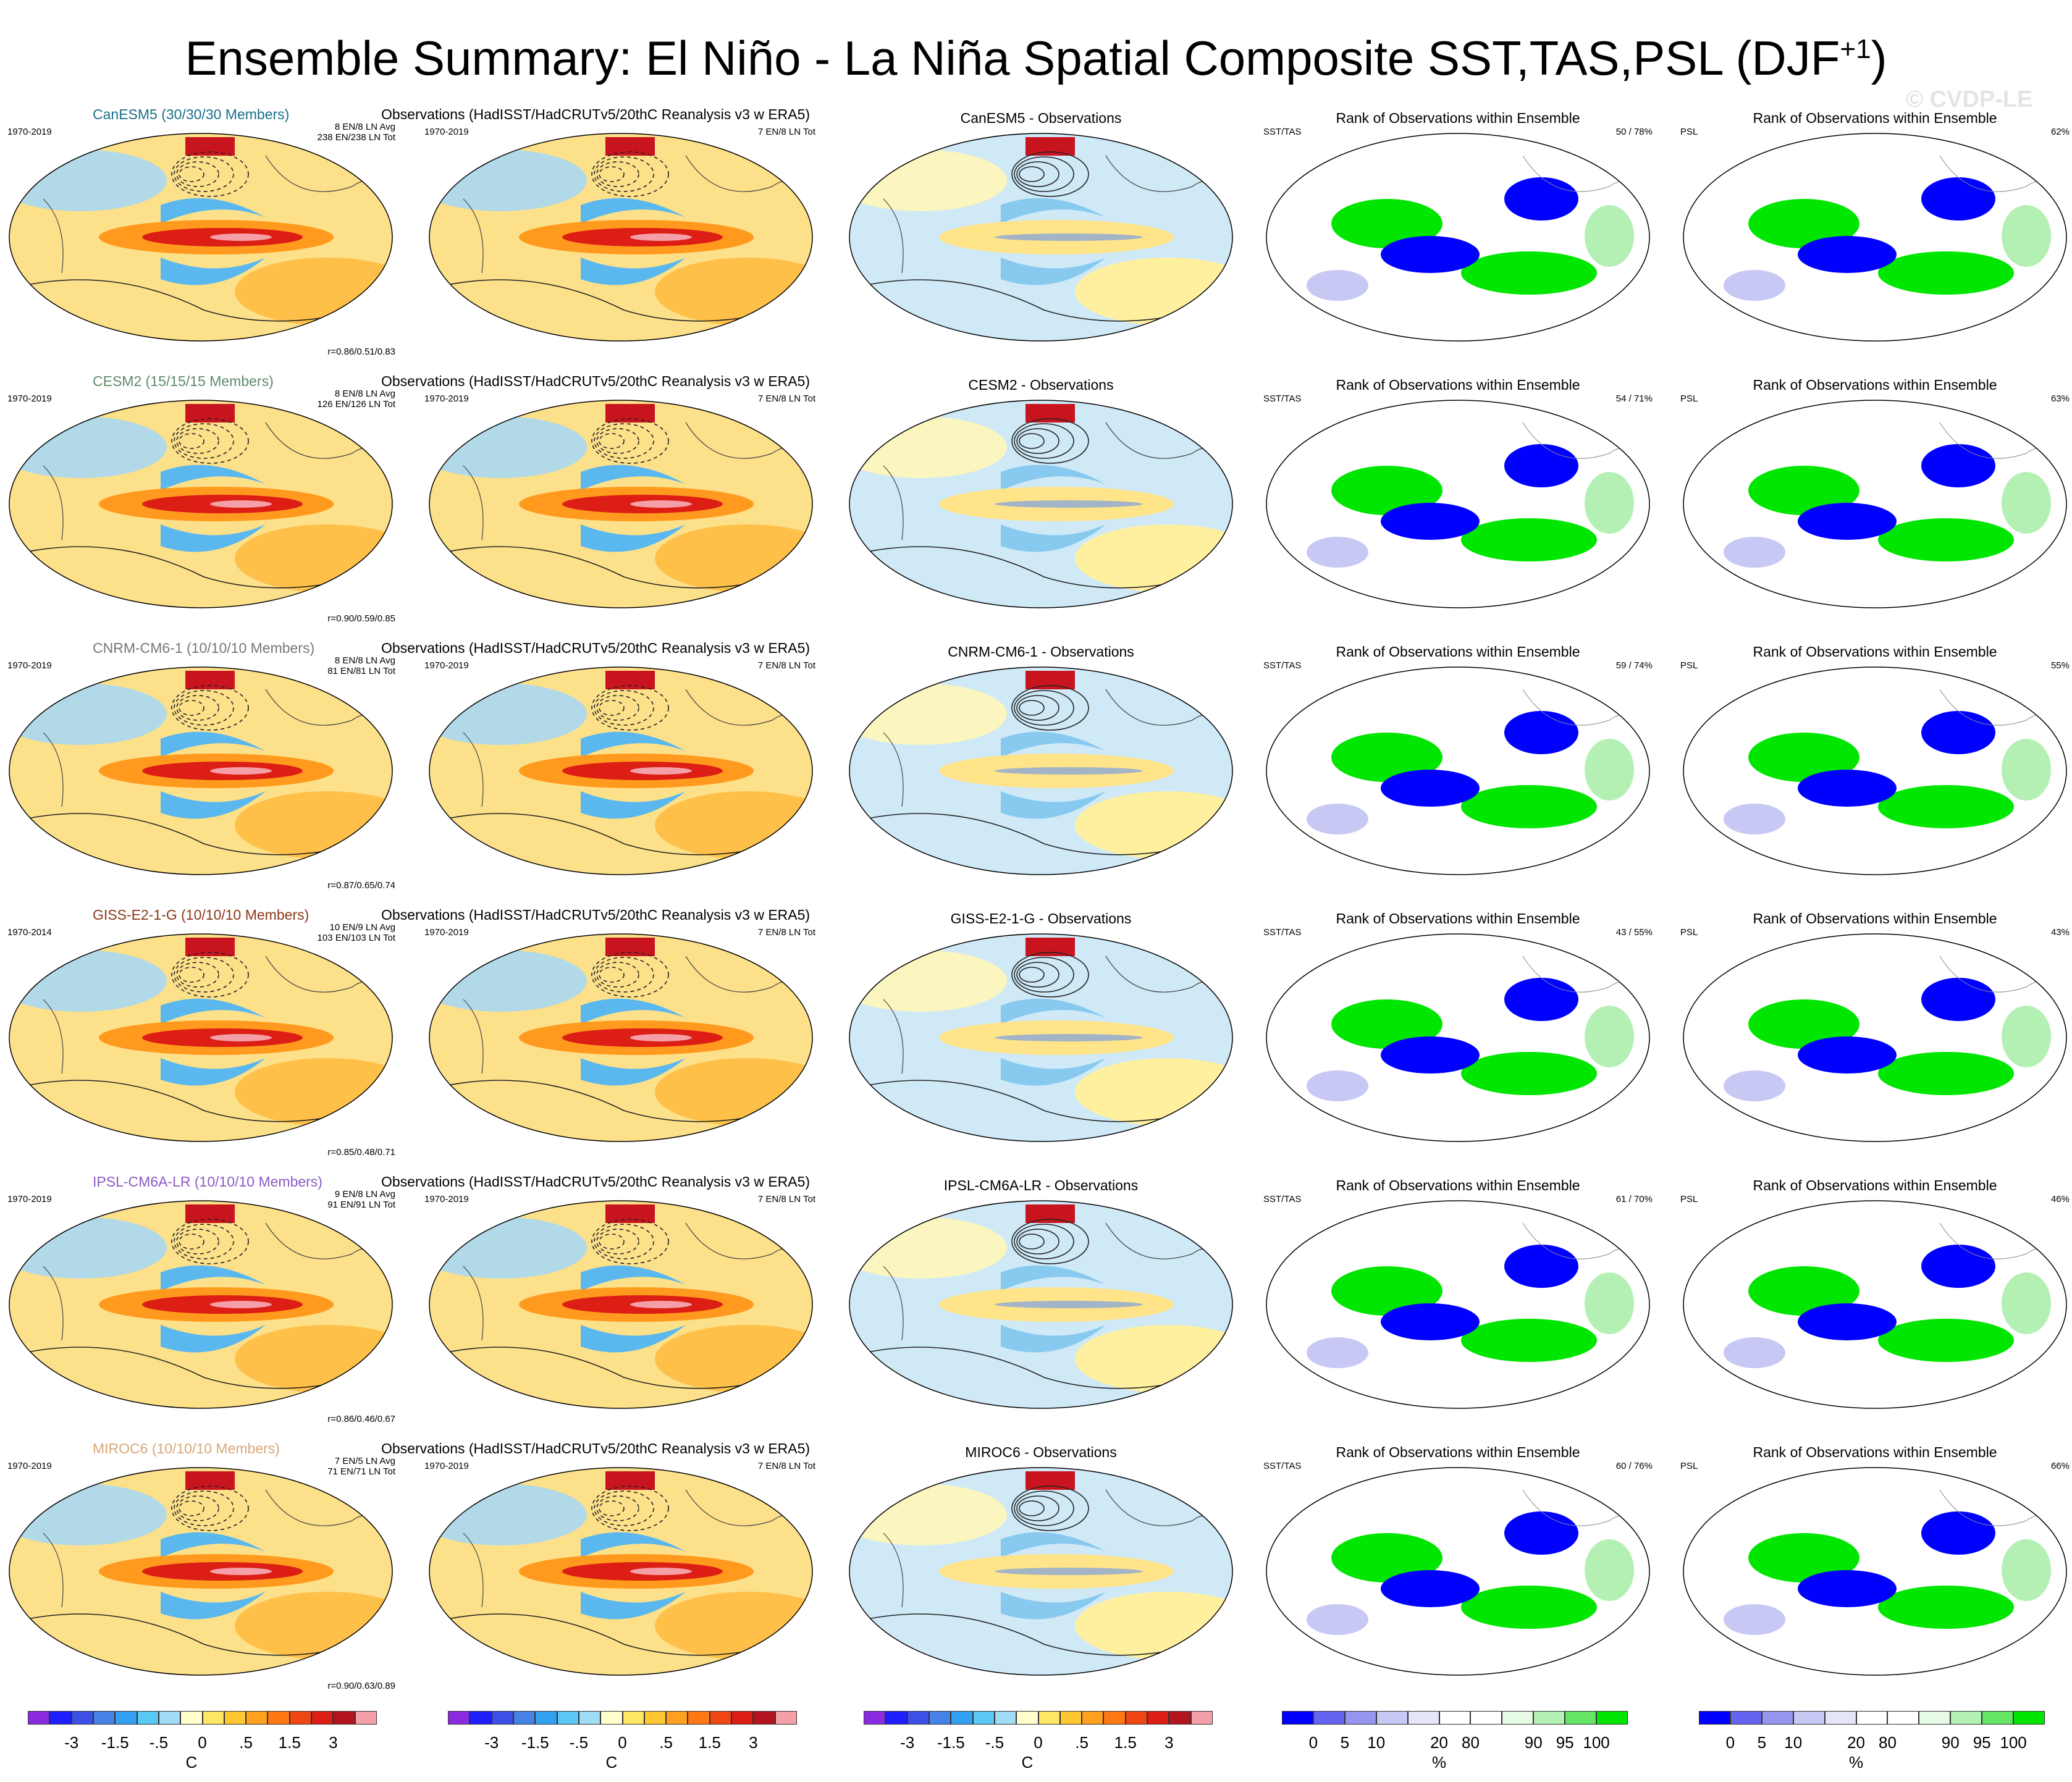  Describe the element at coordinates (213, 477) in the screenshot. I see `horseshoe-cool-north` at that location.